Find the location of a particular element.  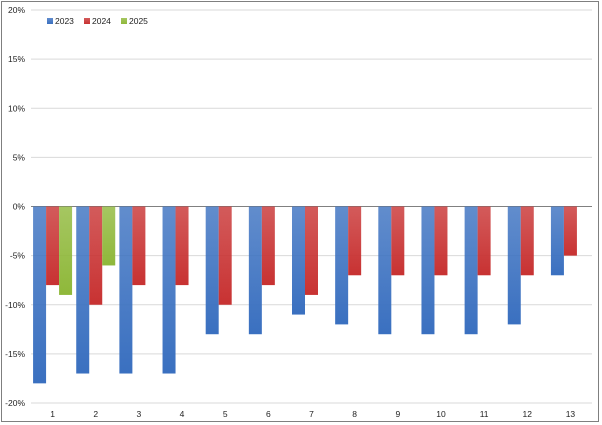

legend-swatch-2023 is located at coordinates (50, 21).